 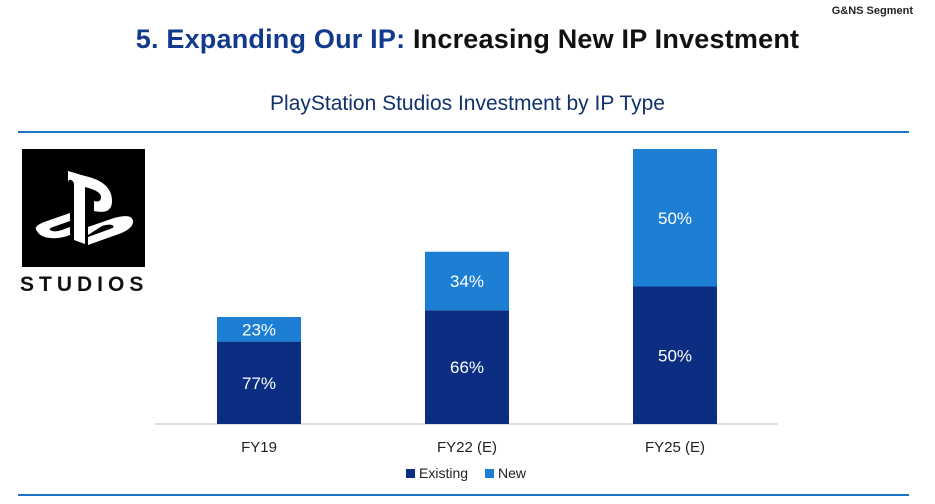 I want to click on legend-swatch-new, so click(x=489, y=473).